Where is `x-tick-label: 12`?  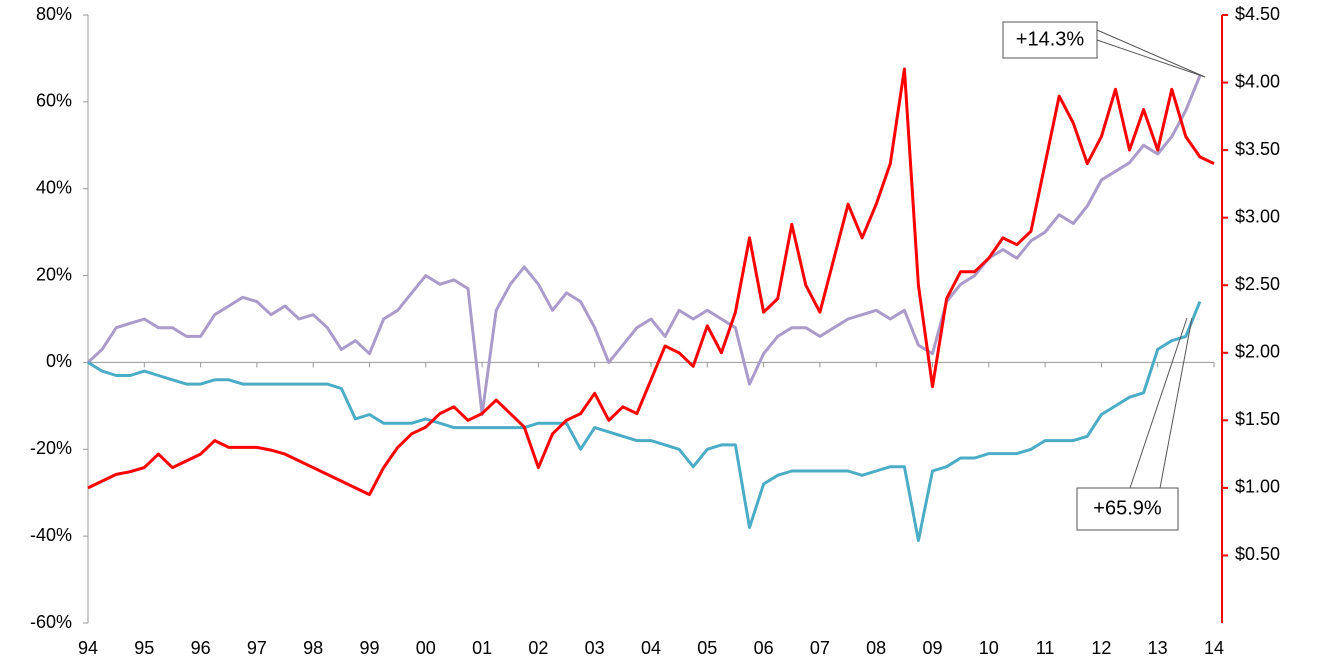
x-tick-label: 12 is located at coordinates (1101, 648).